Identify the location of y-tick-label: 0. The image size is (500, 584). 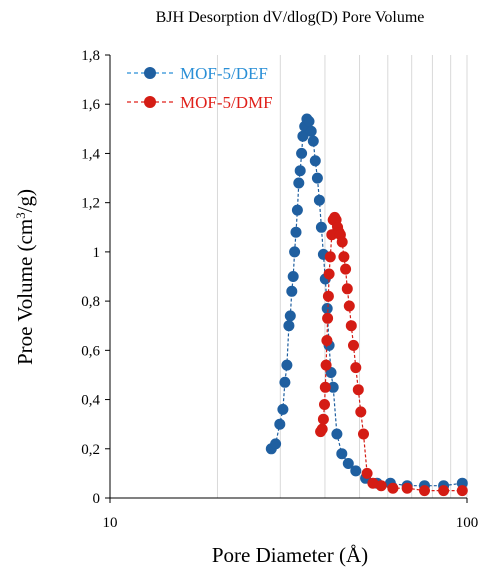
(97, 499).